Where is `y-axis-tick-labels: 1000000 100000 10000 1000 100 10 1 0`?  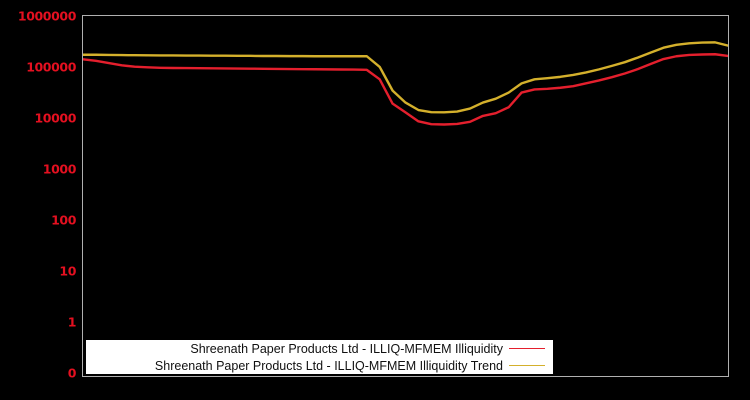 y-axis-tick-labels: 1000000 100000 10000 1000 100 10 1 0 is located at coordinates (38, 200).